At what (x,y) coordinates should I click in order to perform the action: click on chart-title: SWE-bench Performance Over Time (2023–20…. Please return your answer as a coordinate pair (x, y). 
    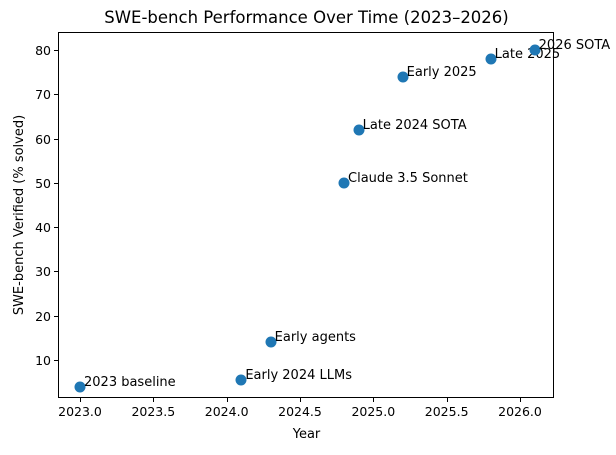
    Looking at the image, I should click on (306, 17).